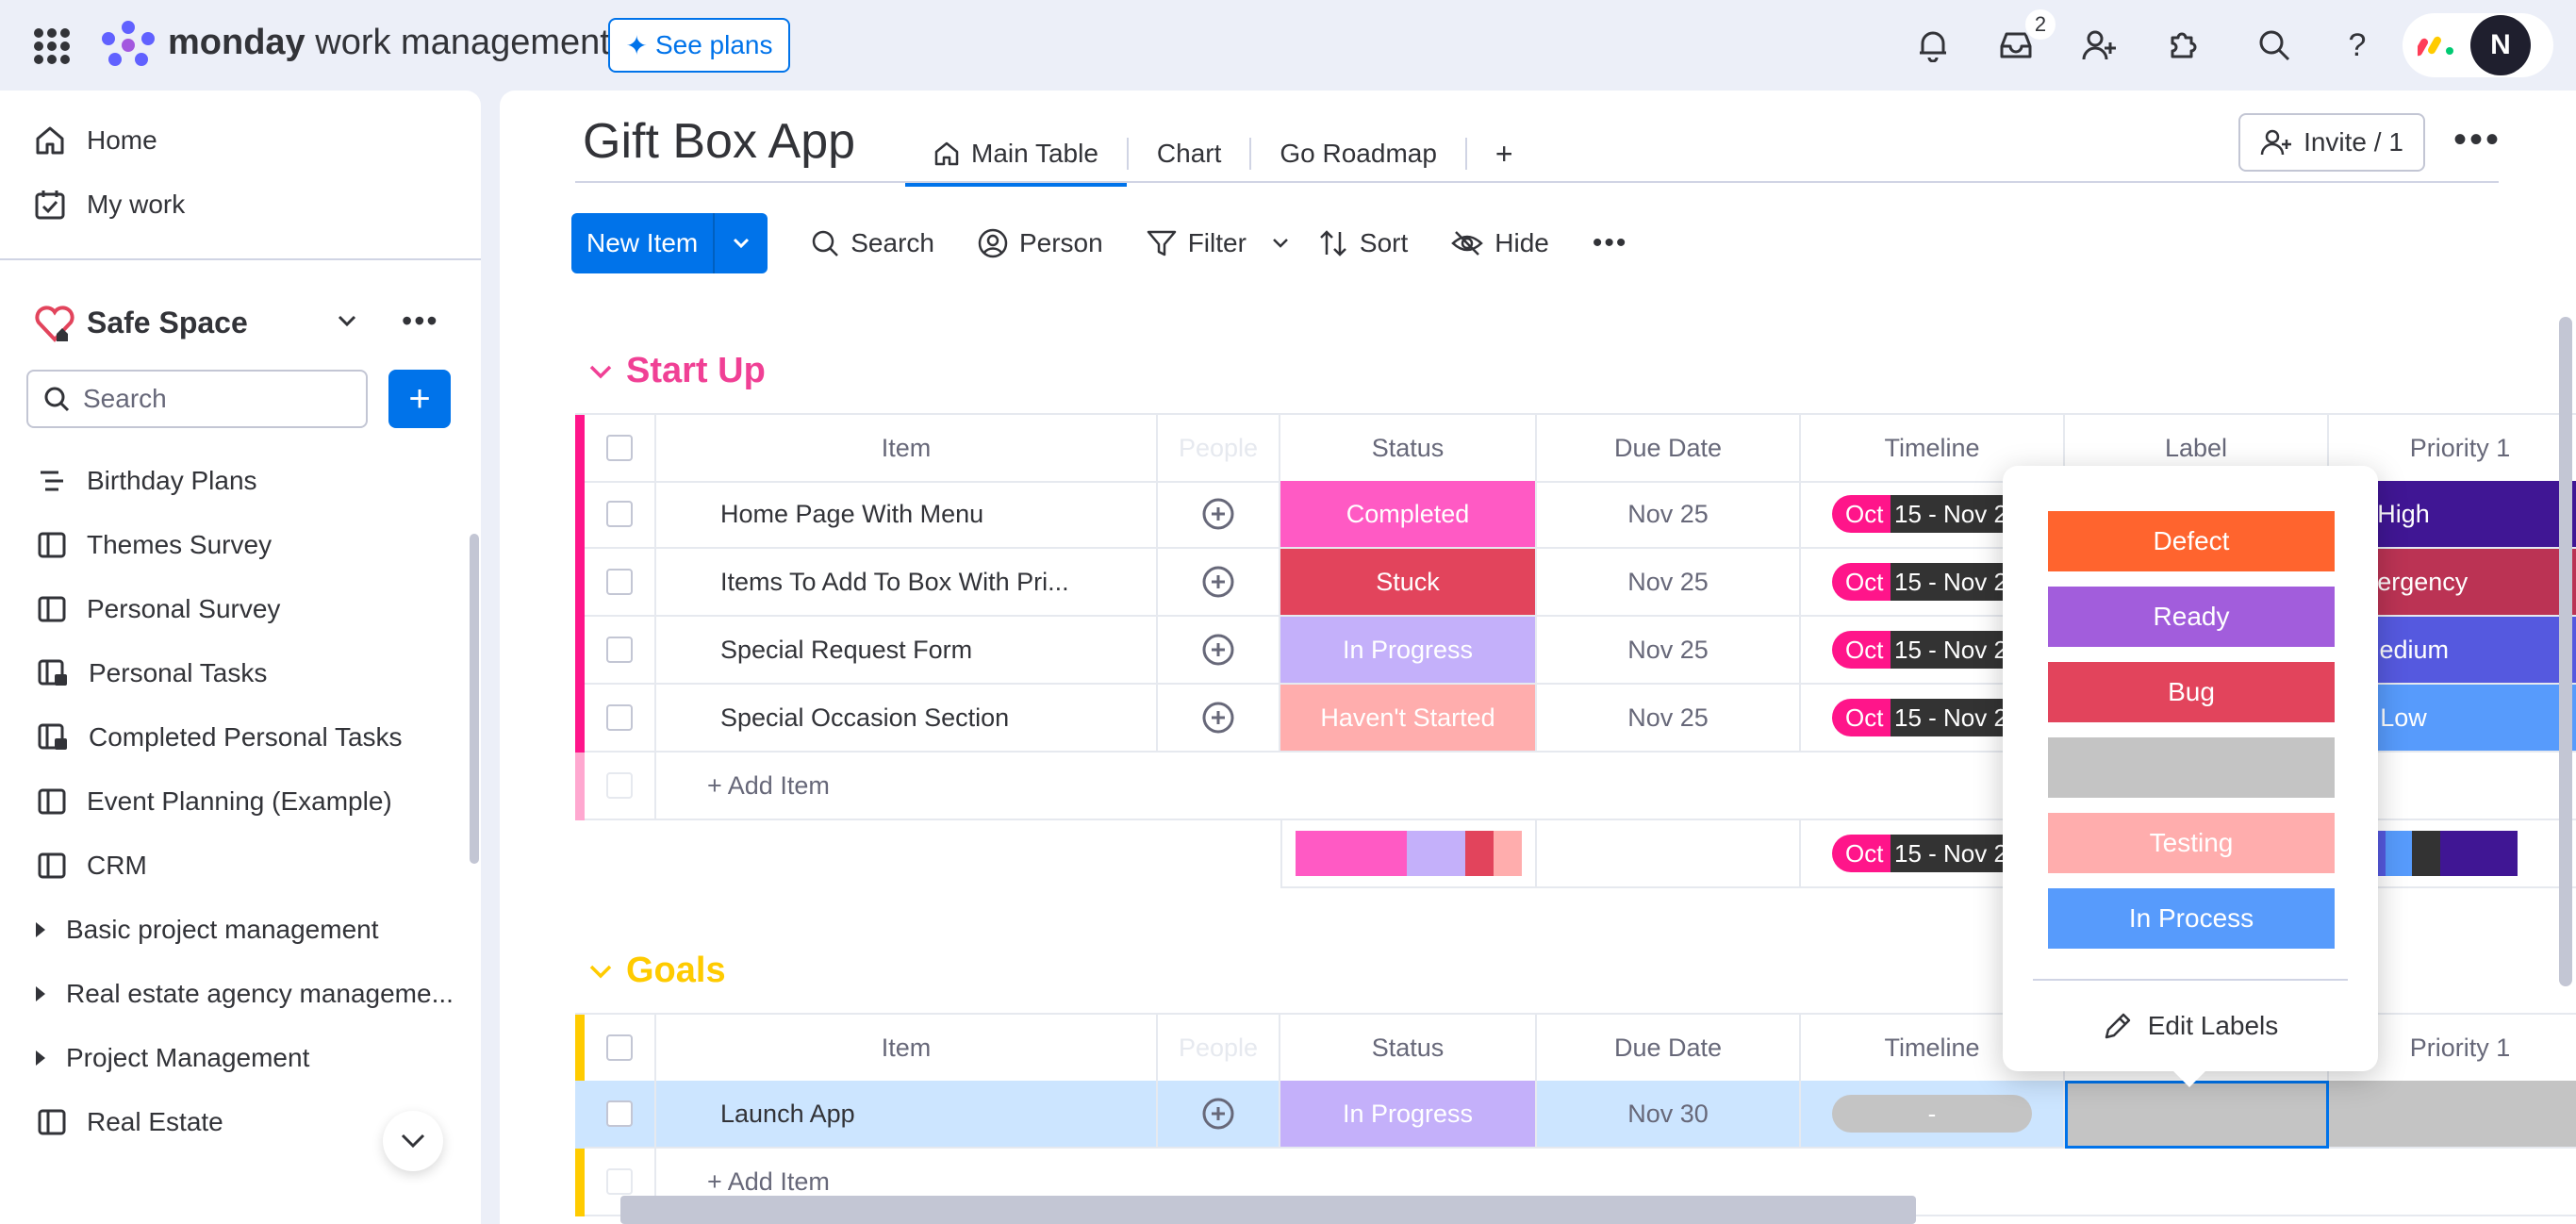 The width and height of the screenshot is (2576, 1224). I want to click on invite-button: Invite / 1, so click(2331, 142).